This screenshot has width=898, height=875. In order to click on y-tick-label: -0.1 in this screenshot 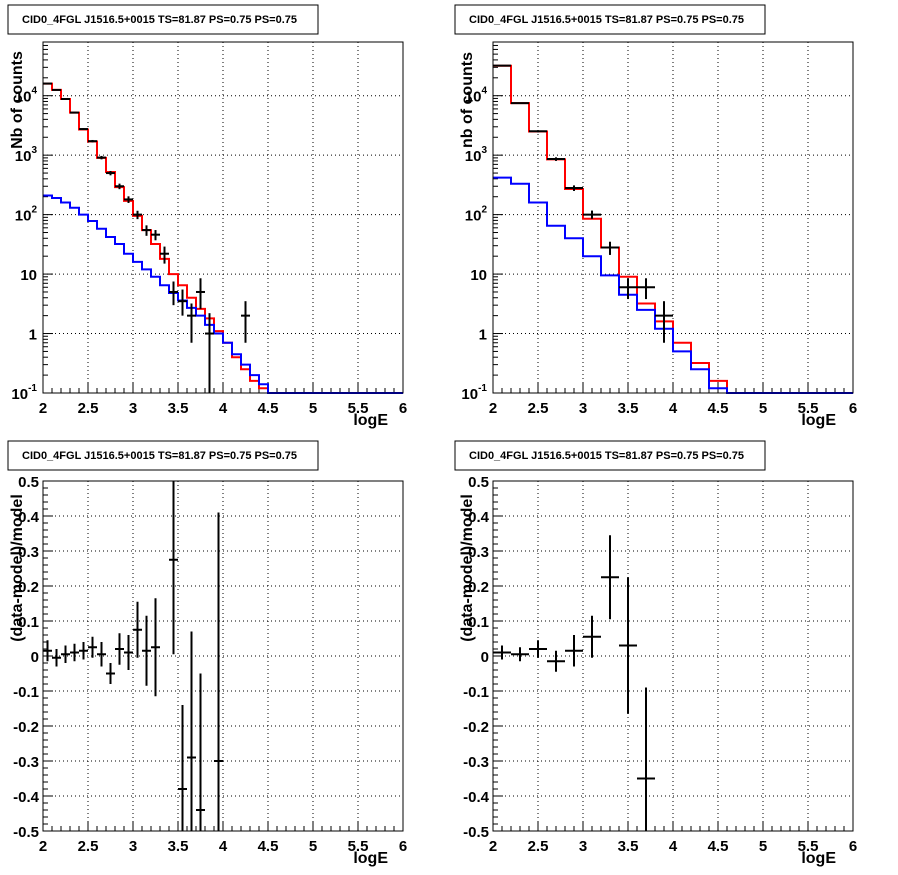, I will do `click(476, 692)`.